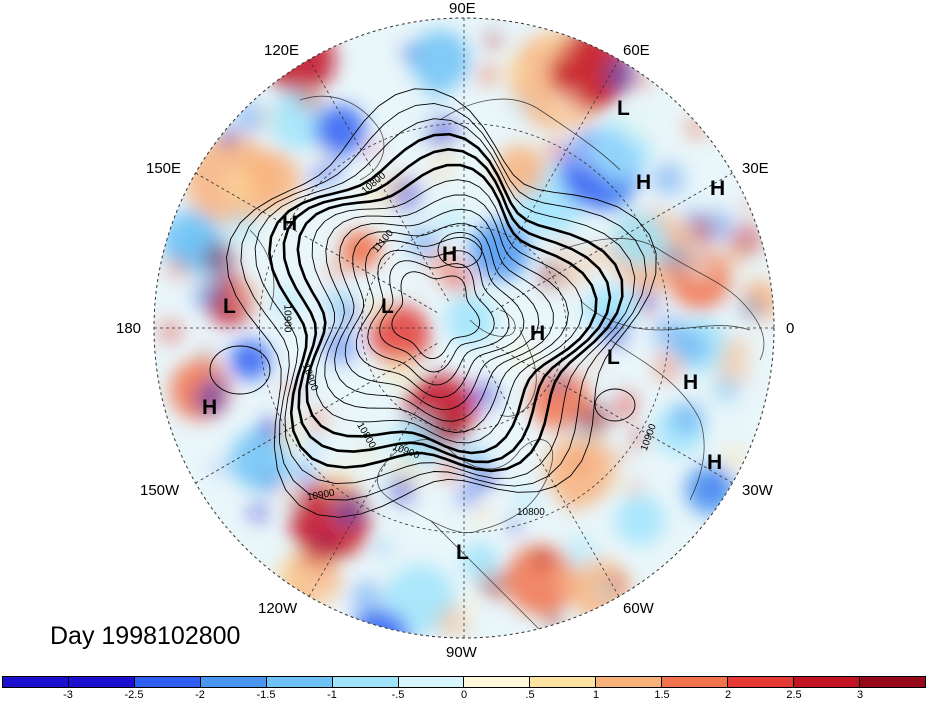 Image resolution: width=928 pixels, height=702 pixels. I want to click on contour-label: 10900, so click(287, 318).